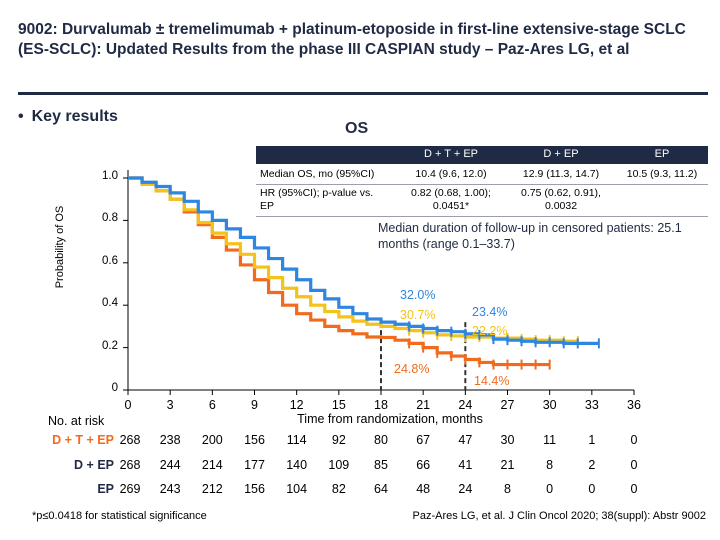  I want to click on risk-value: 243, so click(170, 489).